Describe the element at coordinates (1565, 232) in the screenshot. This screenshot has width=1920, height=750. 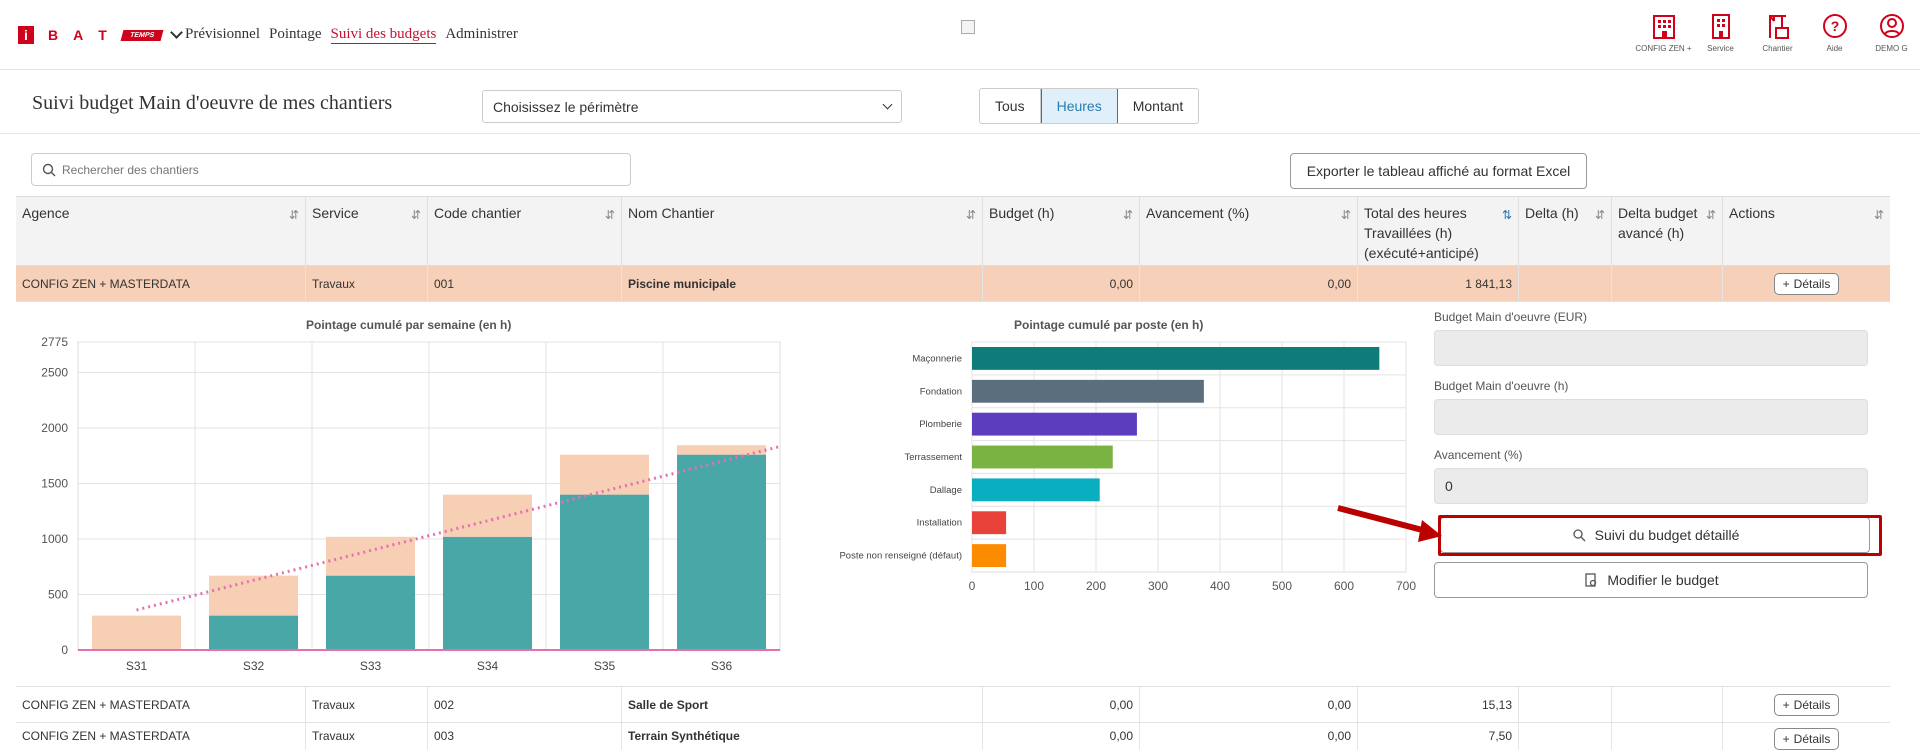
I see `col-delta: Delta (h) ⇵` at that location.